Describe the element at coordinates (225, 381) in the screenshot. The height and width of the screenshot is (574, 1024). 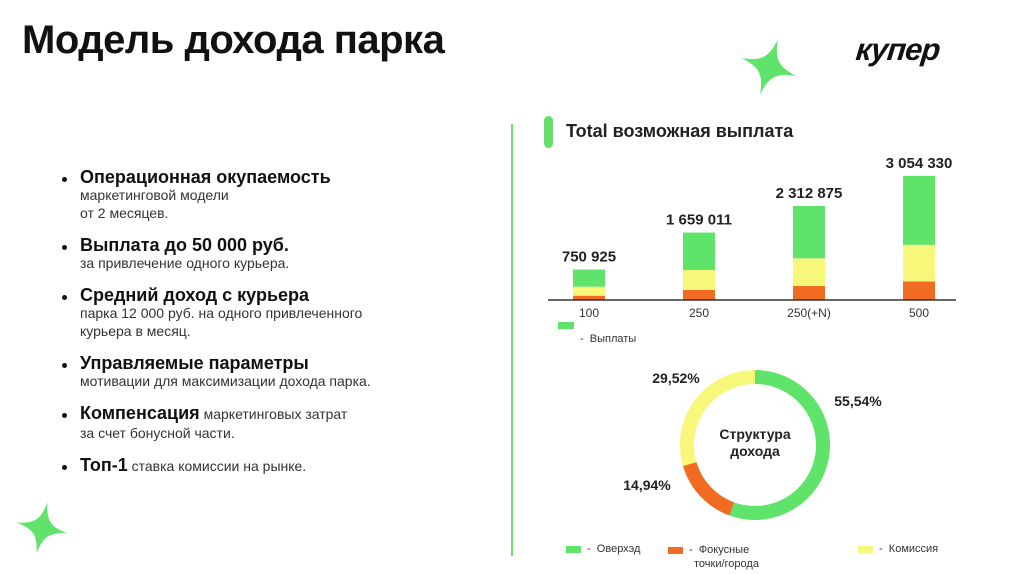
I see `bullet-text: мотивации для максимизации дохода парка.` at that location.